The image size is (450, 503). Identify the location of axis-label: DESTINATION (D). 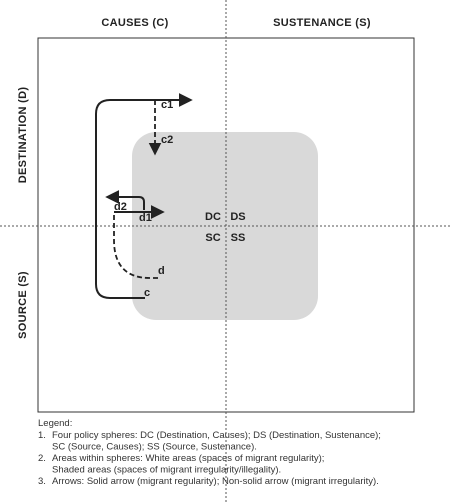
(23, 135).